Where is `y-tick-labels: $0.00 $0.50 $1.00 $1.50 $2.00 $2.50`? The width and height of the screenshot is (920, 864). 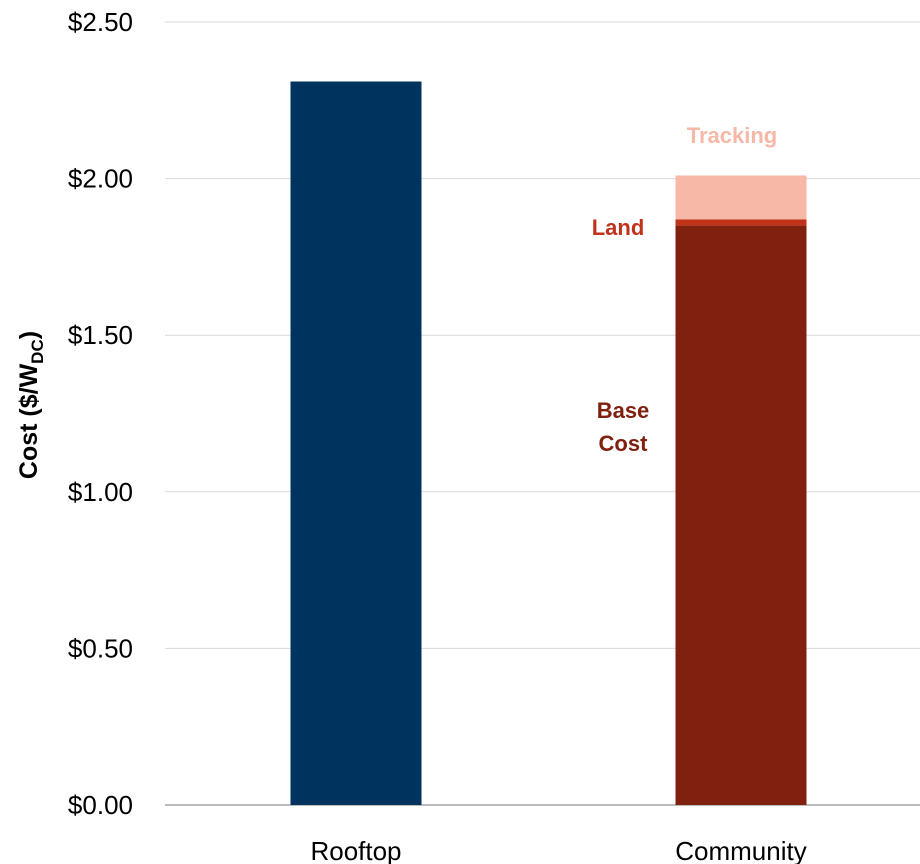 y-tick-labels: $0.00 $0.50 $1.00 $1.50 $2.00 $2.50 is located at coordinates (100, 413).